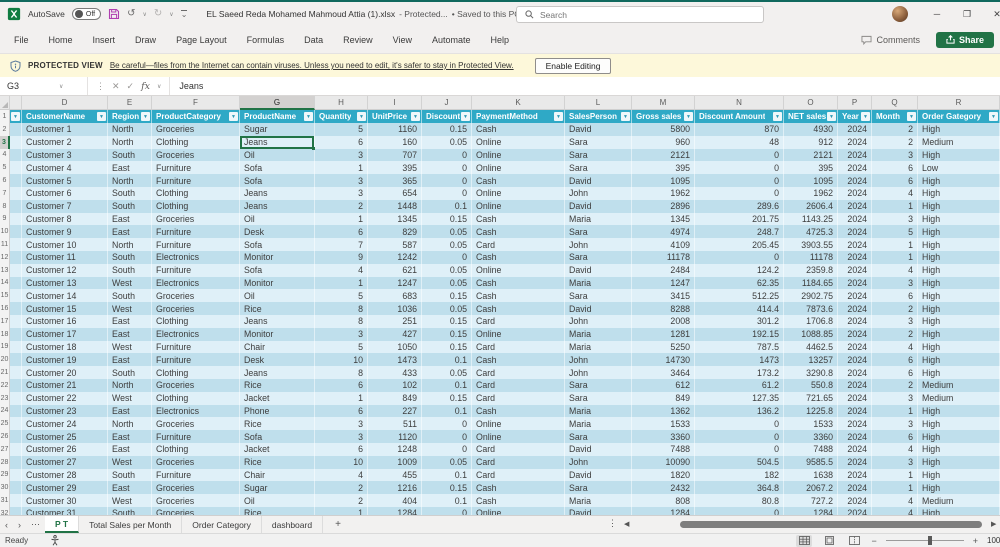 Image resolution: width=1000 pixels, height=547 pixels. What do you see at coordinates (959, 103) in the screenshot?
I see `column-letter-R: R` at bounding box center [959, 103].